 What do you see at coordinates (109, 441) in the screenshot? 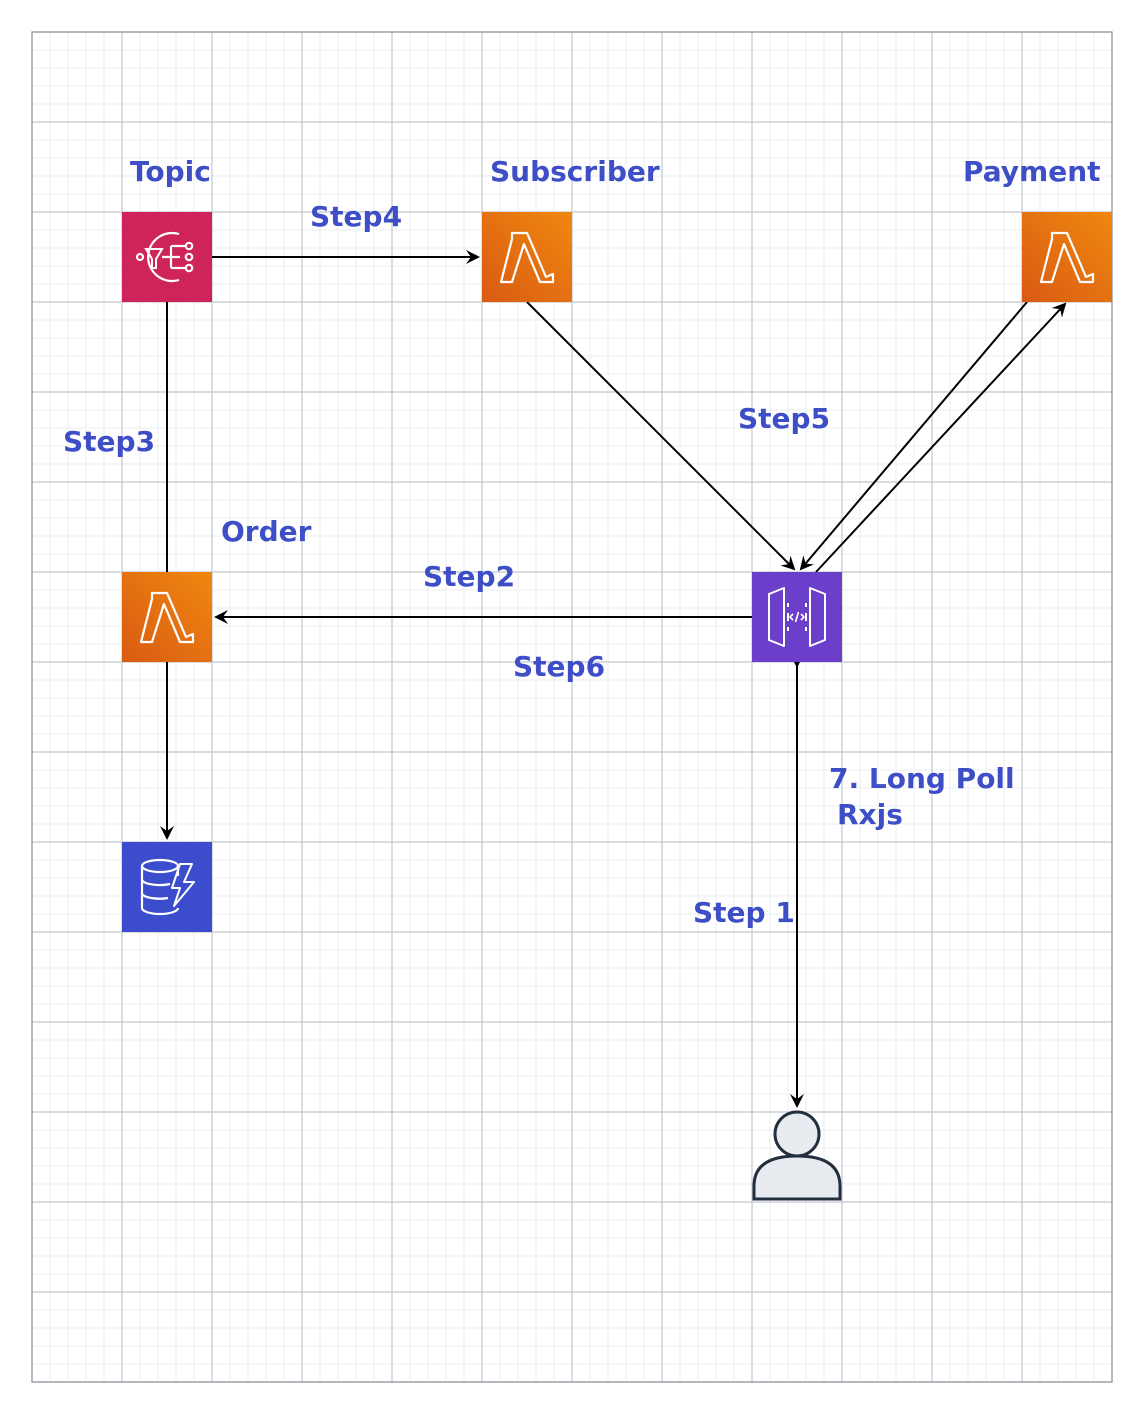
I see `step3-label: Step3` at bounding box center [109, 441].